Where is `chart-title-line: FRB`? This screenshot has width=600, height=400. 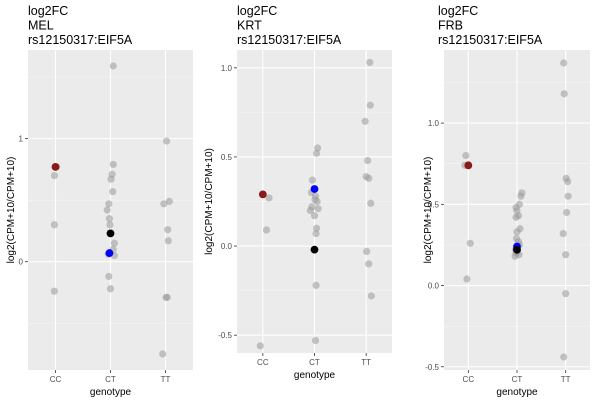 chart-title-line: FRB is located at coordinates (450, 26).